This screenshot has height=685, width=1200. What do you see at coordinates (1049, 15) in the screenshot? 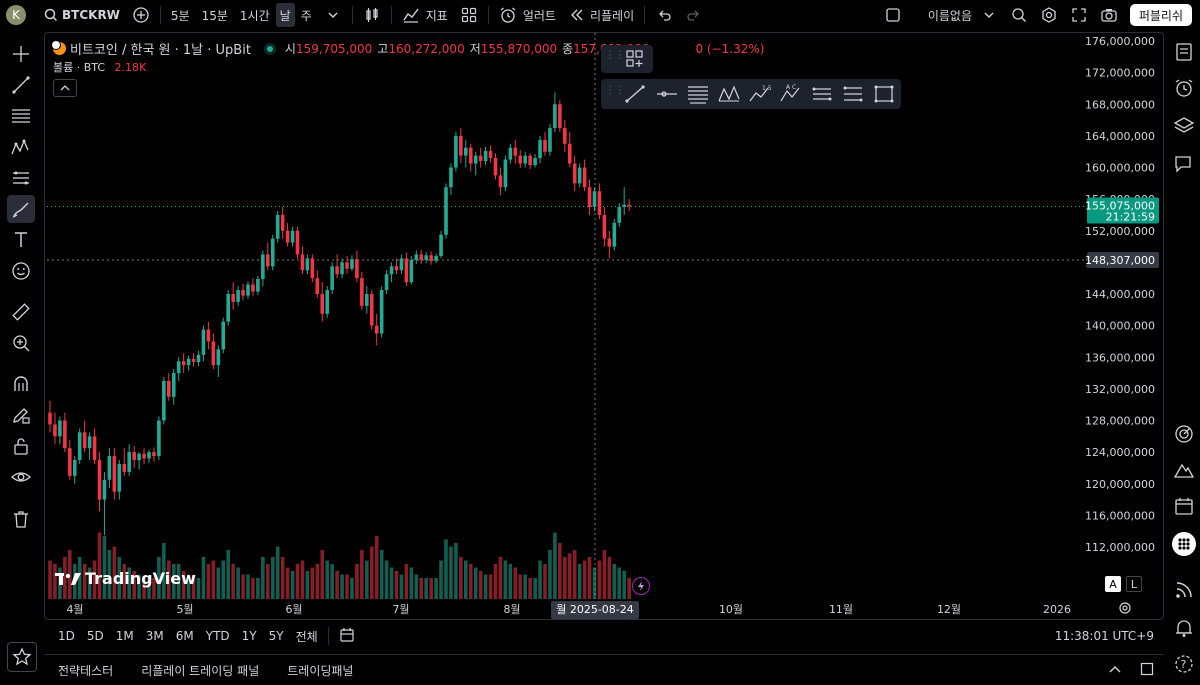
I see `settings-button` at bounding box center [1049, 15].